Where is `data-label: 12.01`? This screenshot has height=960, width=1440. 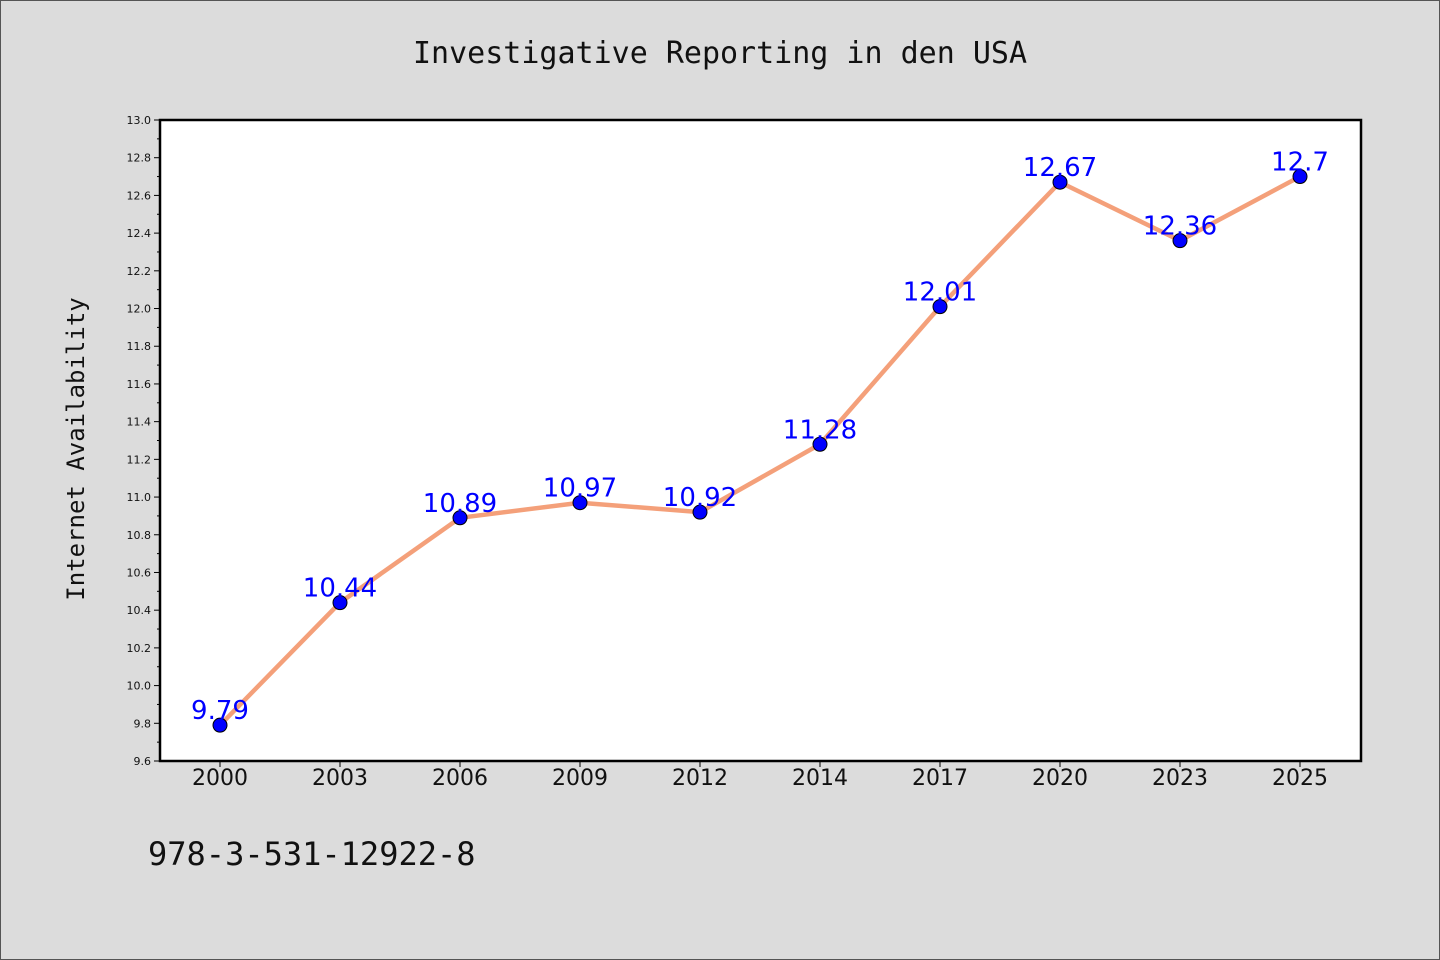 data-label: 12.01 is located at coordinates (940, 293).